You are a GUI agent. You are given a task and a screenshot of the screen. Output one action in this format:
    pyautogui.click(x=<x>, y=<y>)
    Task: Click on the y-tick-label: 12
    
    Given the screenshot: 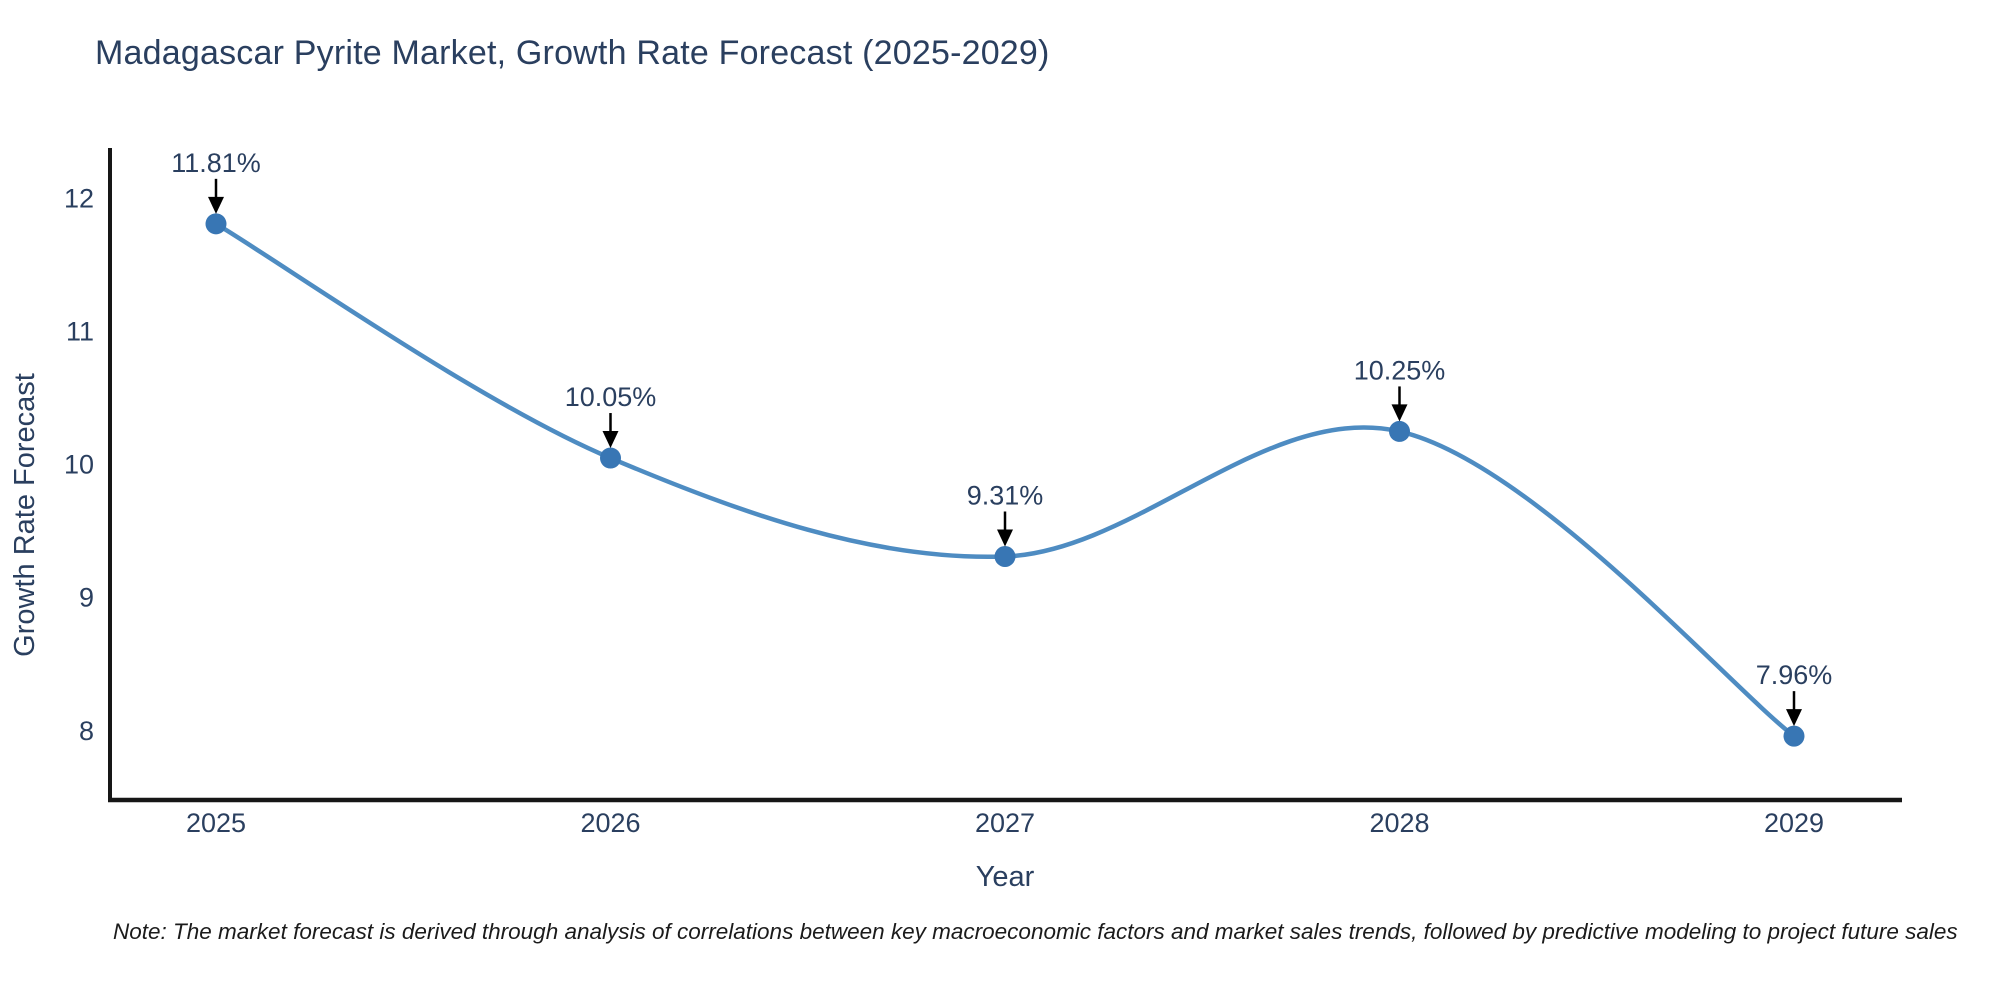 What is the action you would take?
    pyautogui.click(x=79, y=199)
    